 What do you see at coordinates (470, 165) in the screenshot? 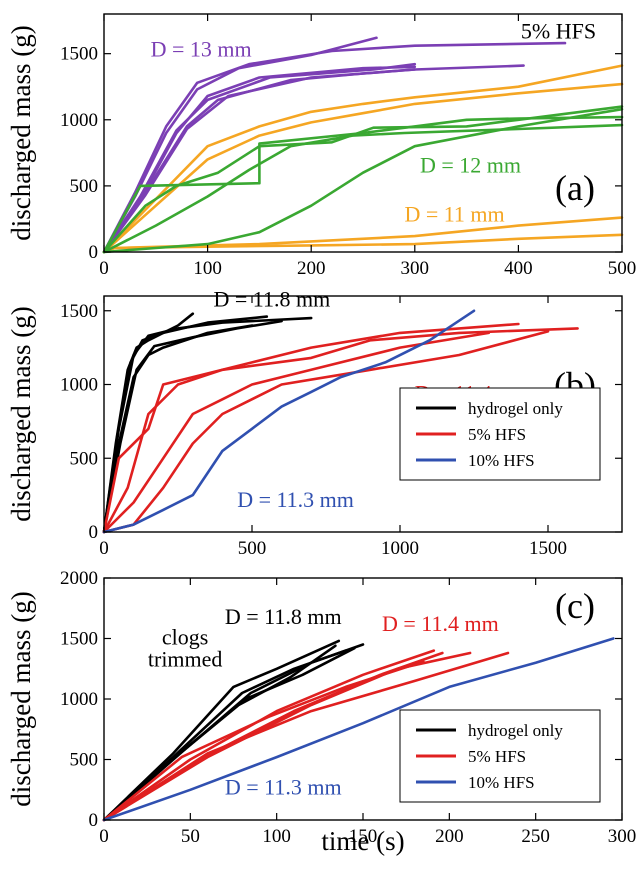
I see `panel-a-annotation-2: D = 12 mm` at bounding box center [470, 165].